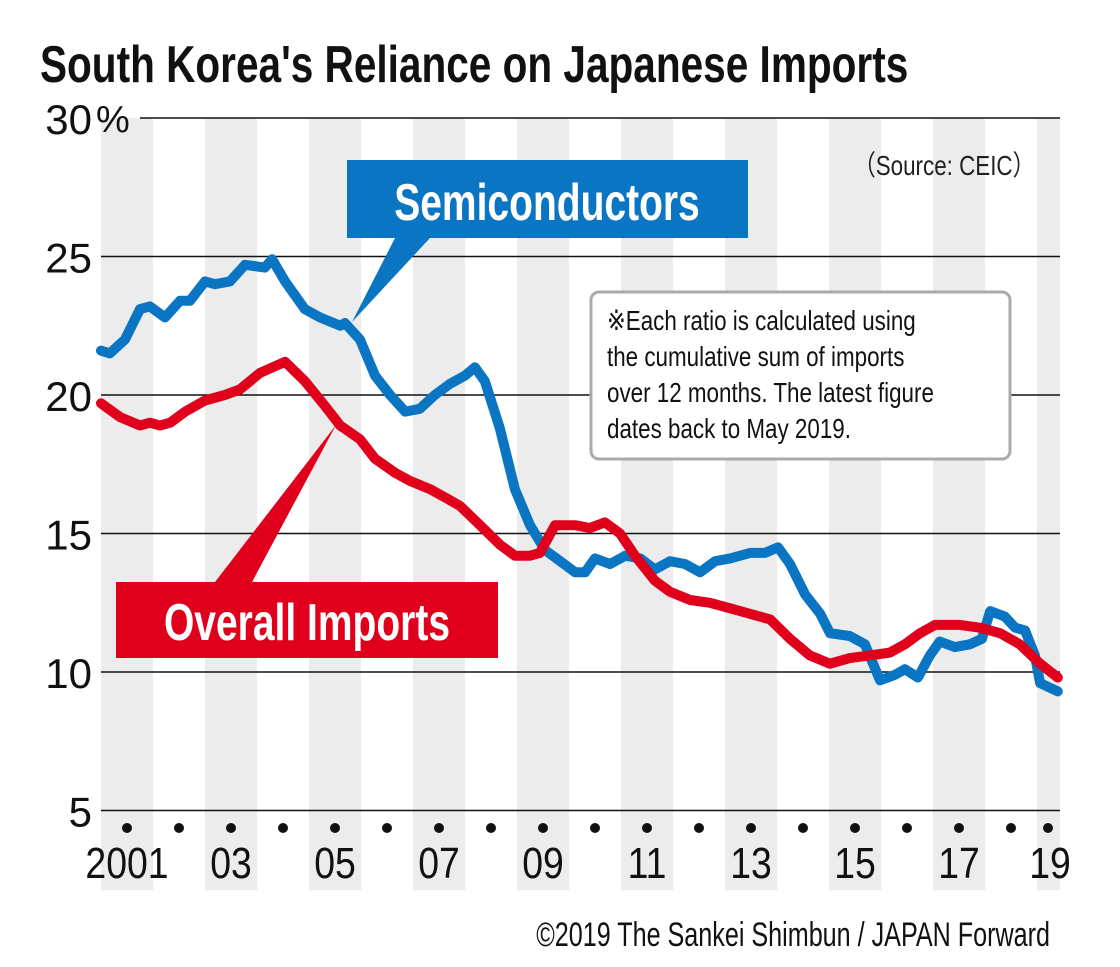 Image resolution: width=1120 pixels, height=967 pixels. Describe the element at coordinates (729, 429) in the screenshot. I see `note-line: dates back to May 2019.` at that location.